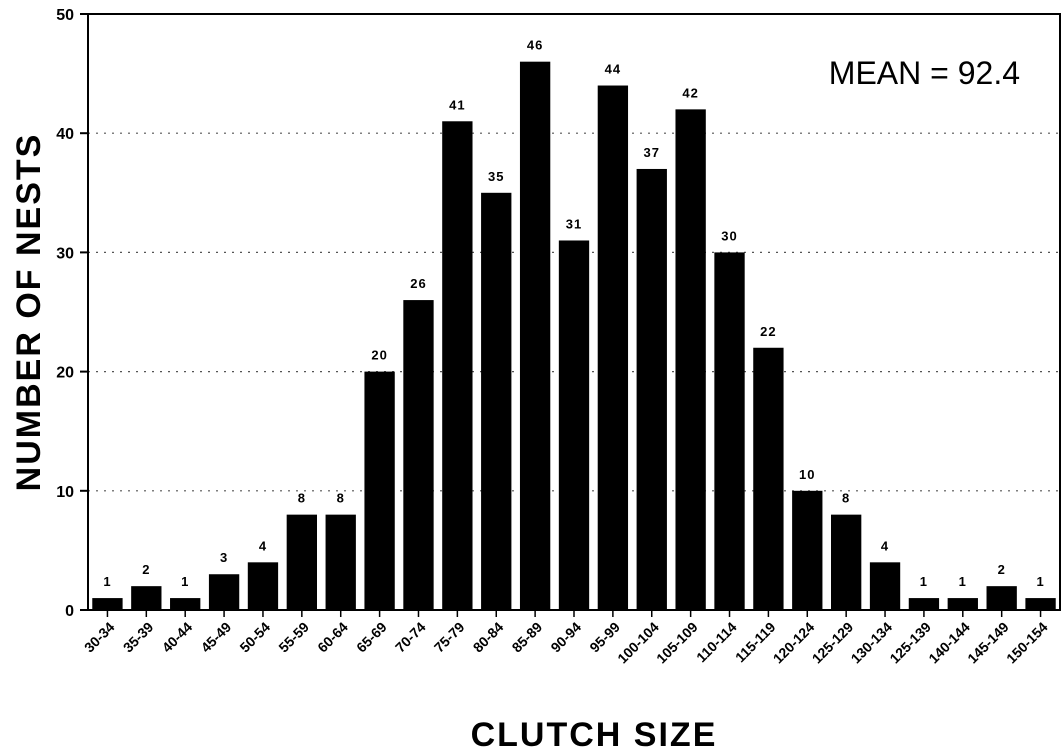  Describe the element at coordinates (988, 643) in the screenshot. I see `x-tick-label: 145-149` at that location.